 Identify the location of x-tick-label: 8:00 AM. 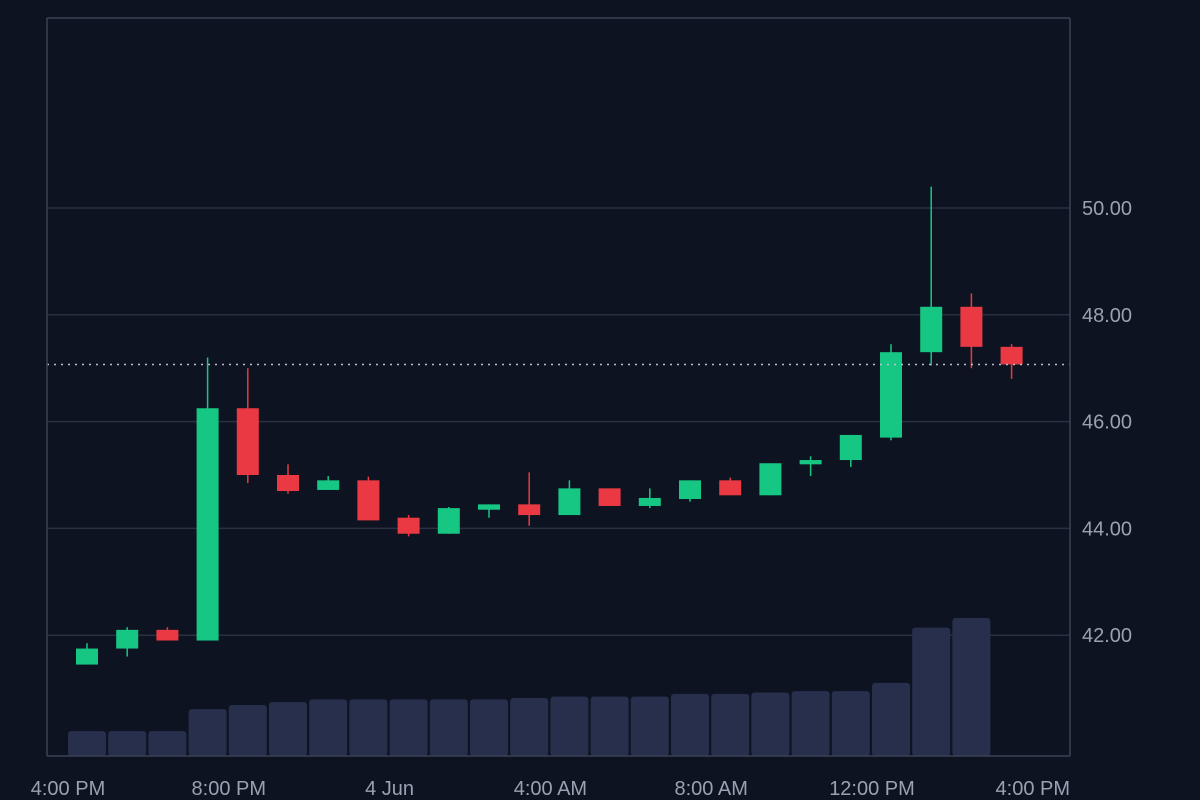
(711, 789).